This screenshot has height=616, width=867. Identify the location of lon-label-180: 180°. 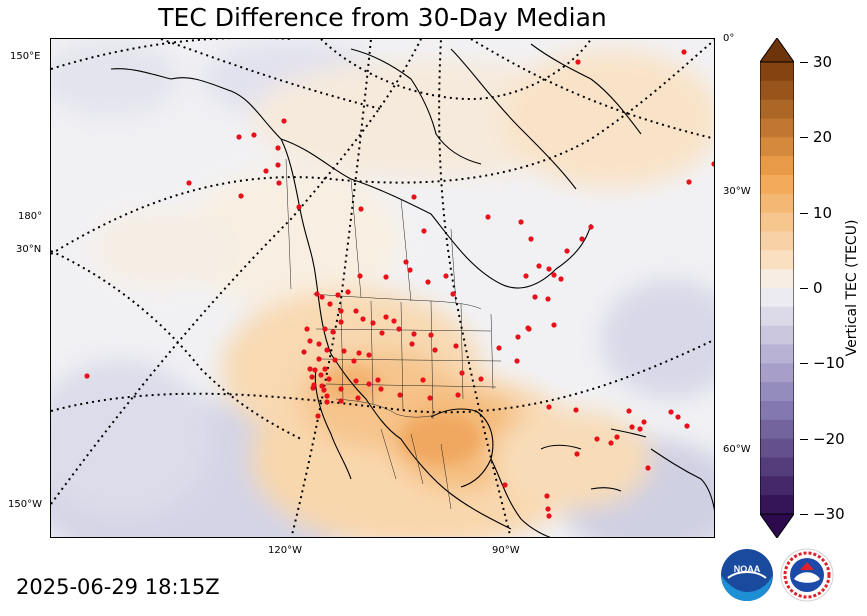
(30, 217).